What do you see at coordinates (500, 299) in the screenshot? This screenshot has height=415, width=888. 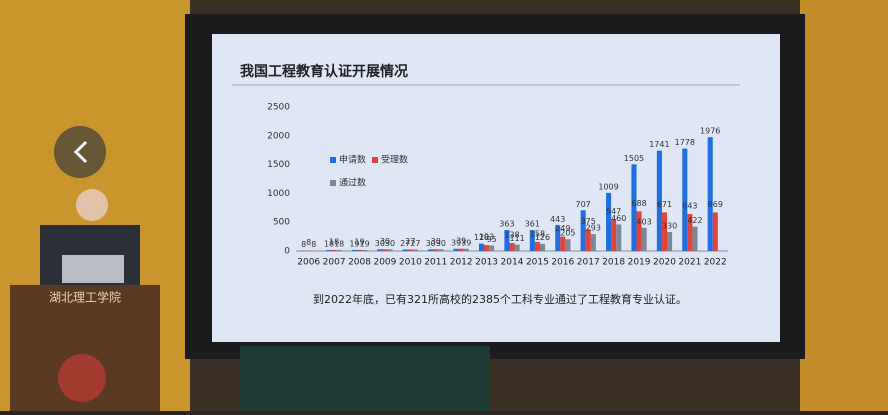 I see `caption: 到2022年底，已有321所高校的2385个工科专业通过了工程教育专业认证。` at bounding box center [500, 299].